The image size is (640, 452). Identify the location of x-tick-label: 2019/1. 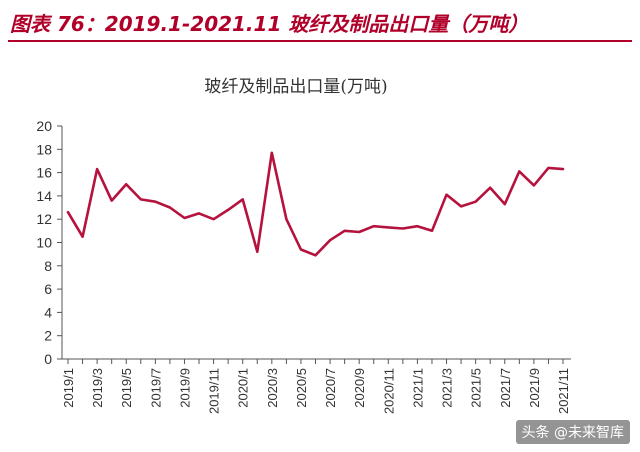
(68, 388).